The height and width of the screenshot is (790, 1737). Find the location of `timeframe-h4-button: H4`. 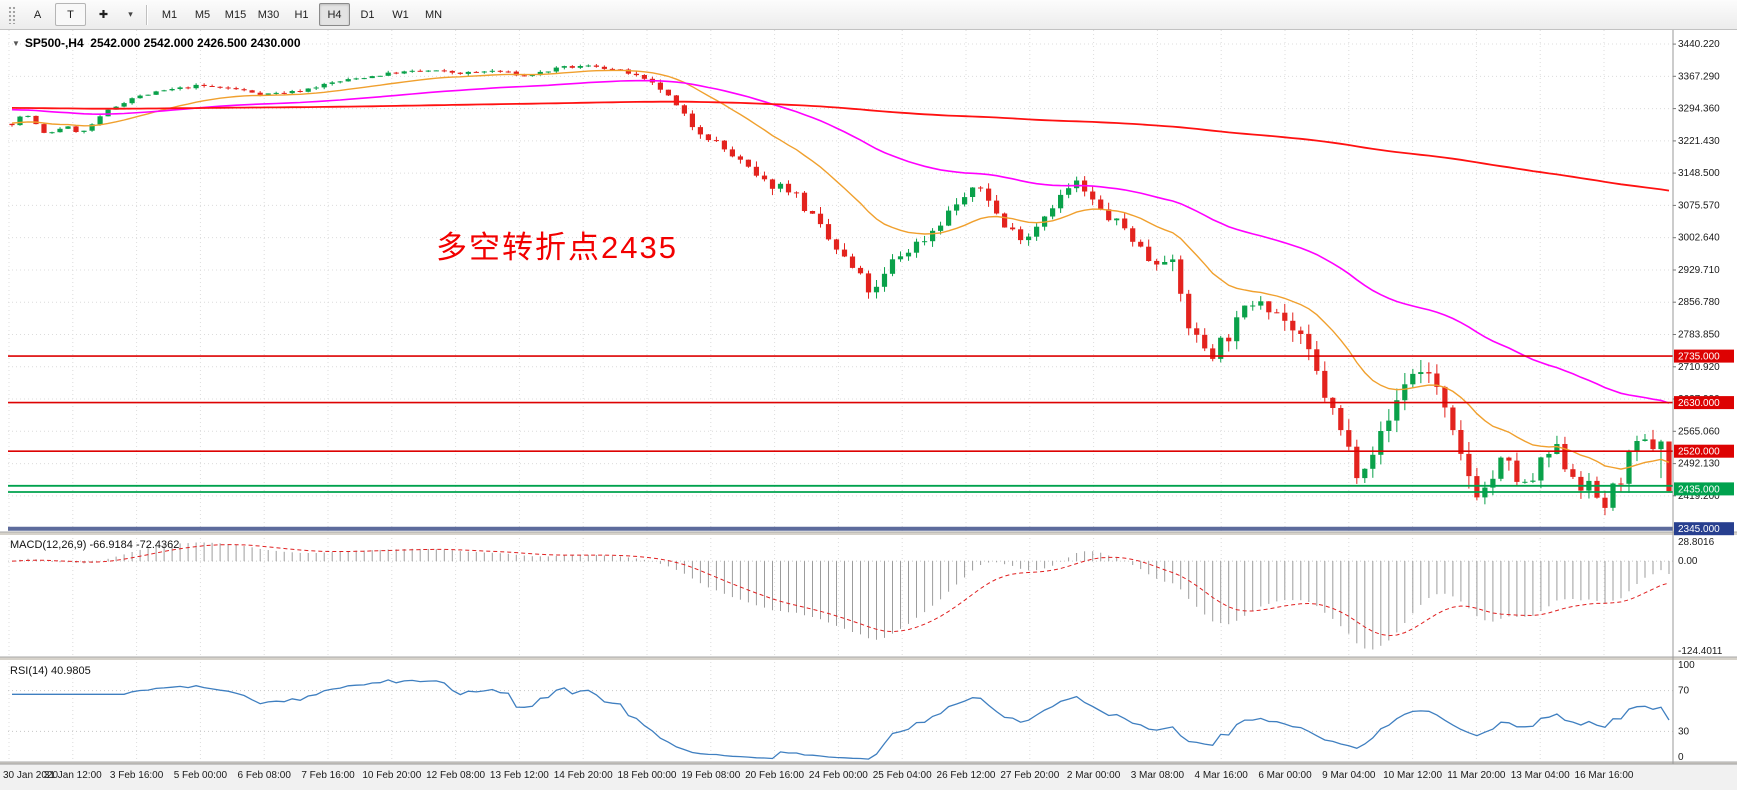

timeframe-h4-button: H4 is located at coordinates (334, 14).